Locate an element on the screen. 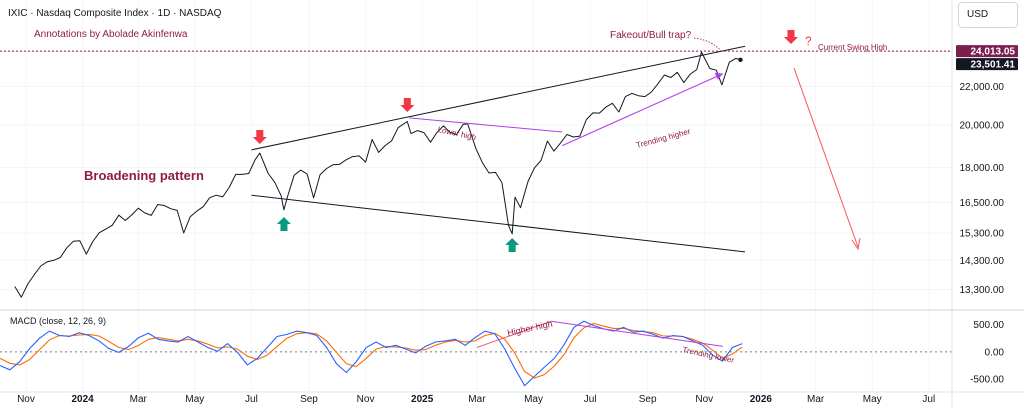  trending-higher-arrowhead is located at coordinates (718, 76).